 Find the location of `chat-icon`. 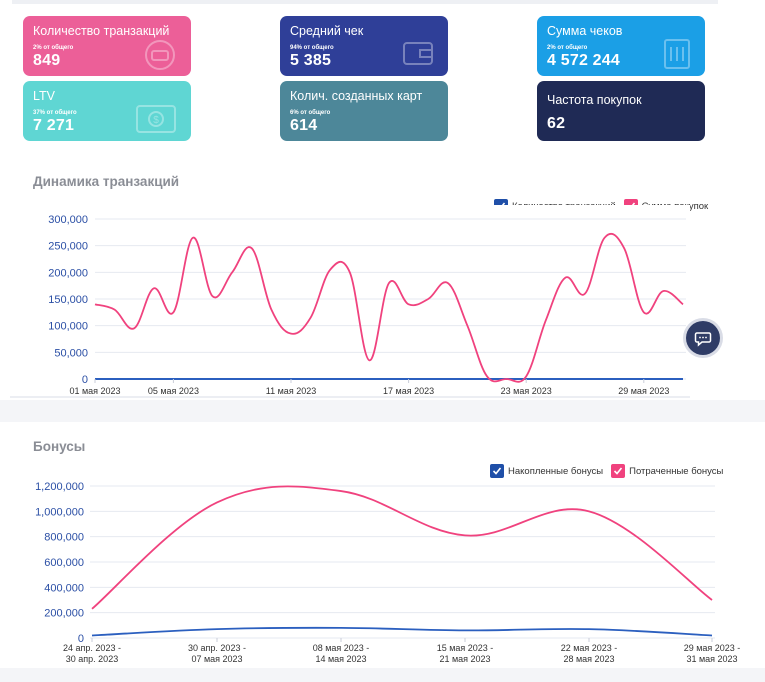

chat-icon is located at coordinates (703, 339).